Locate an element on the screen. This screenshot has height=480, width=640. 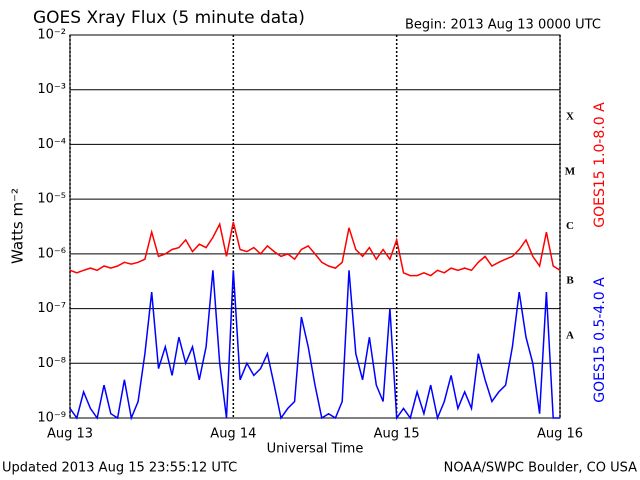
y-tick-label: 10⁻⁹ is located at coordinates (51, 418).